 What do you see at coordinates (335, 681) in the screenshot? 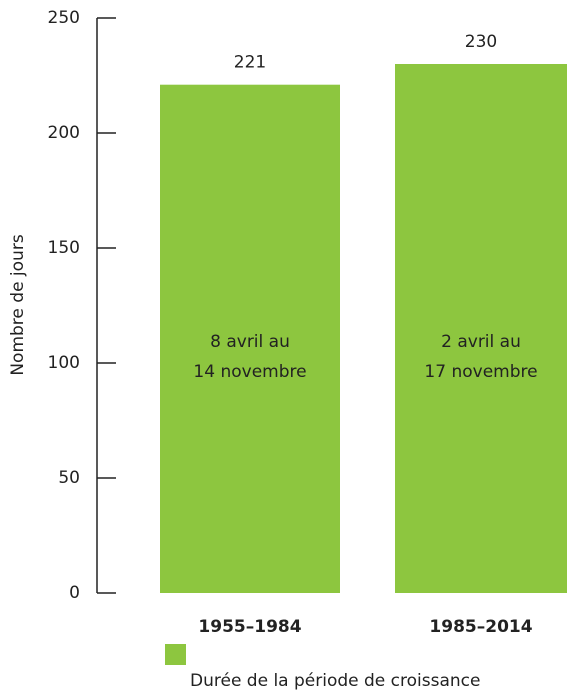
I see `legend-label: Durée de la période de croissance` at bounding box center [335, 681].